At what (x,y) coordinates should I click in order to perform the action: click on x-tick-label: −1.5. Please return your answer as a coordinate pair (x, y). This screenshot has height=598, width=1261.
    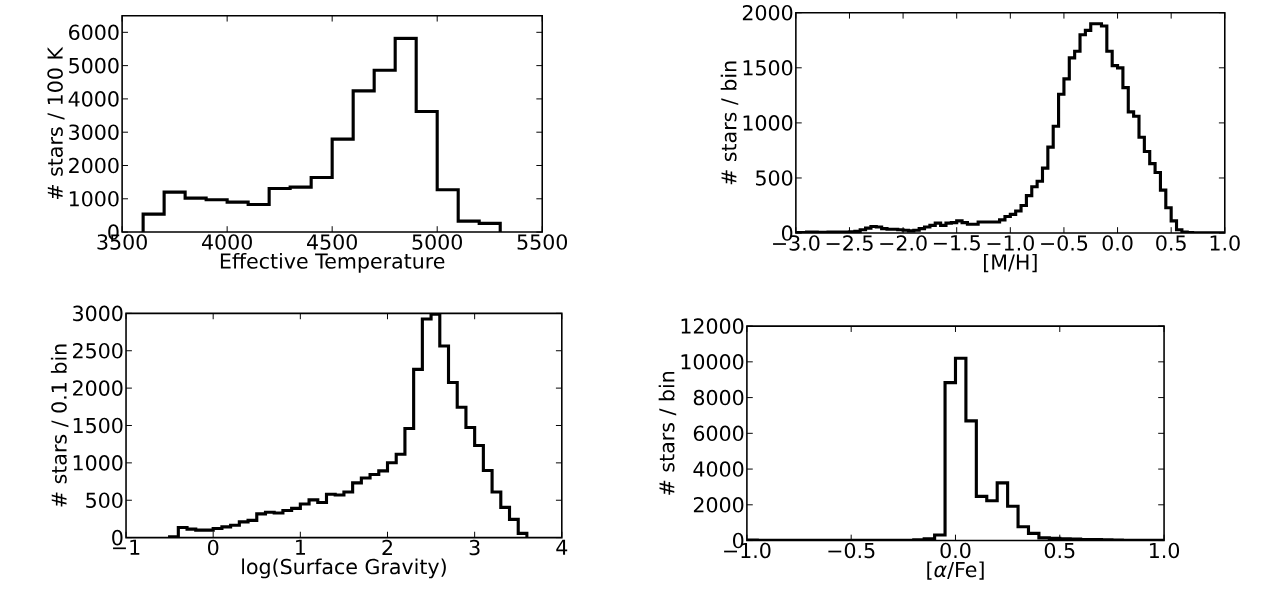
    Looking at the image, I should click on (956, 243).